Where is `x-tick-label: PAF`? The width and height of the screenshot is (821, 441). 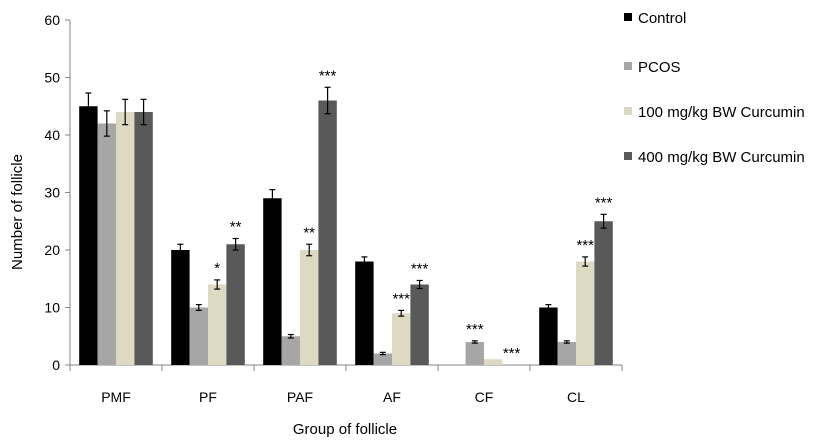 x-tick-label: PAF is located at coordinates (300, 397).